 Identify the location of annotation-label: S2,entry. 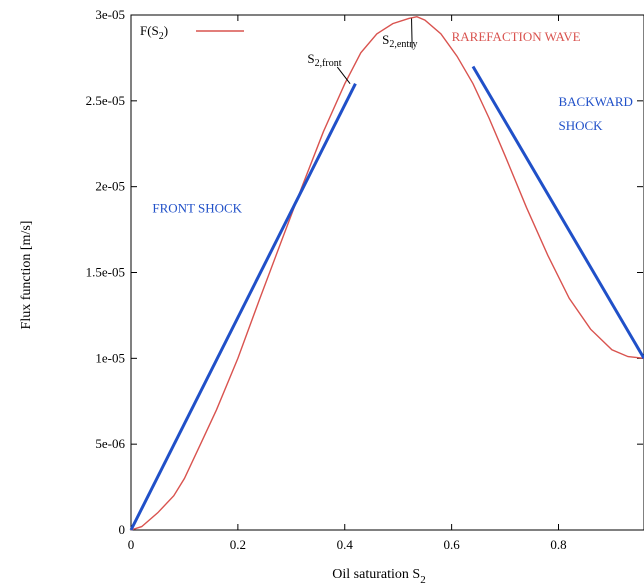
(399, 41).